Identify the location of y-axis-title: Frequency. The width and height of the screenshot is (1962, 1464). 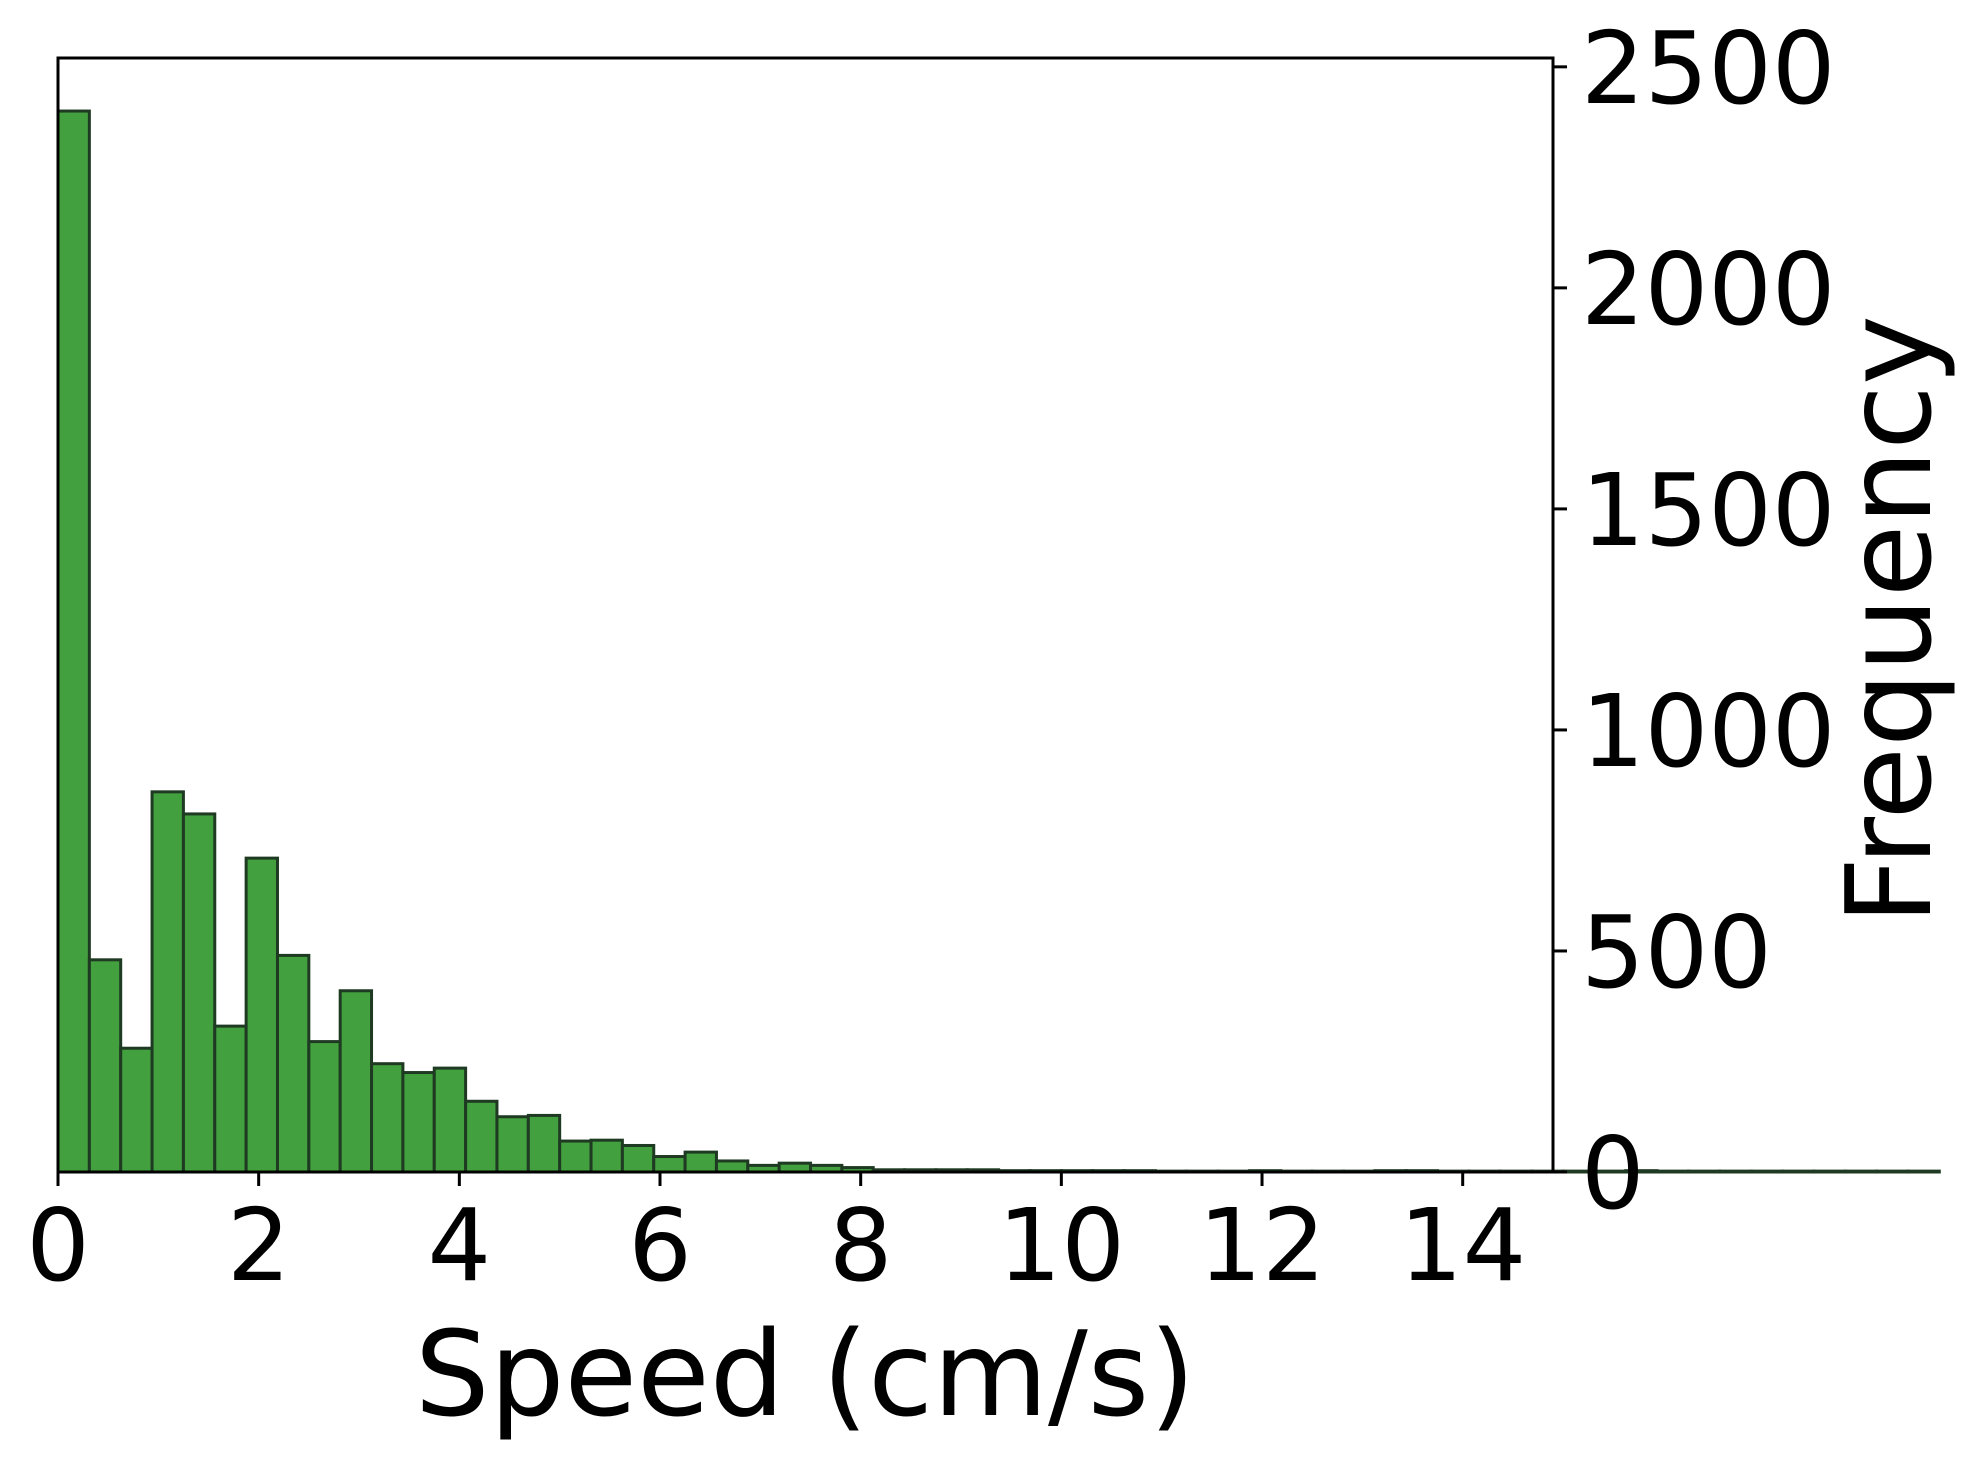
(1889, 620).